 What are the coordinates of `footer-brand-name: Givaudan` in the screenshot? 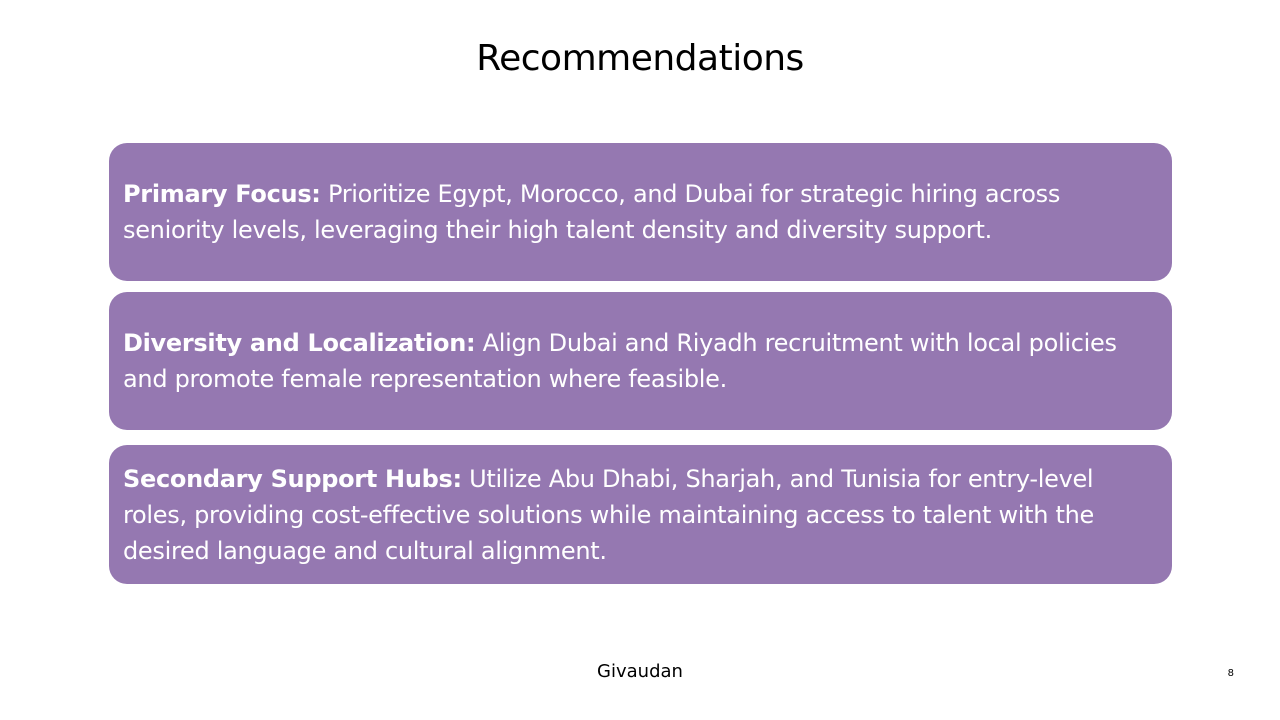 It's located at (640, 671).